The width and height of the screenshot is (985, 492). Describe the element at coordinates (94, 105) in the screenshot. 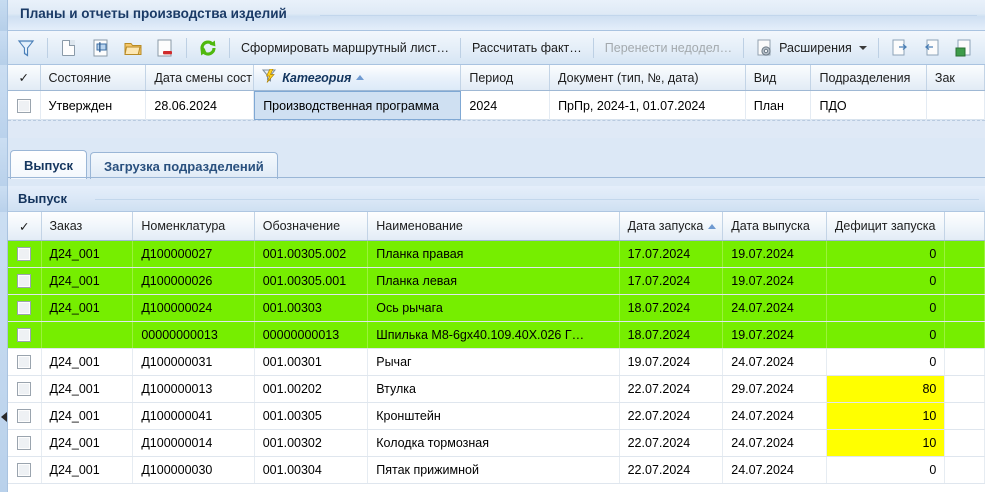

I see `cell-state: Утвержден` at that location.